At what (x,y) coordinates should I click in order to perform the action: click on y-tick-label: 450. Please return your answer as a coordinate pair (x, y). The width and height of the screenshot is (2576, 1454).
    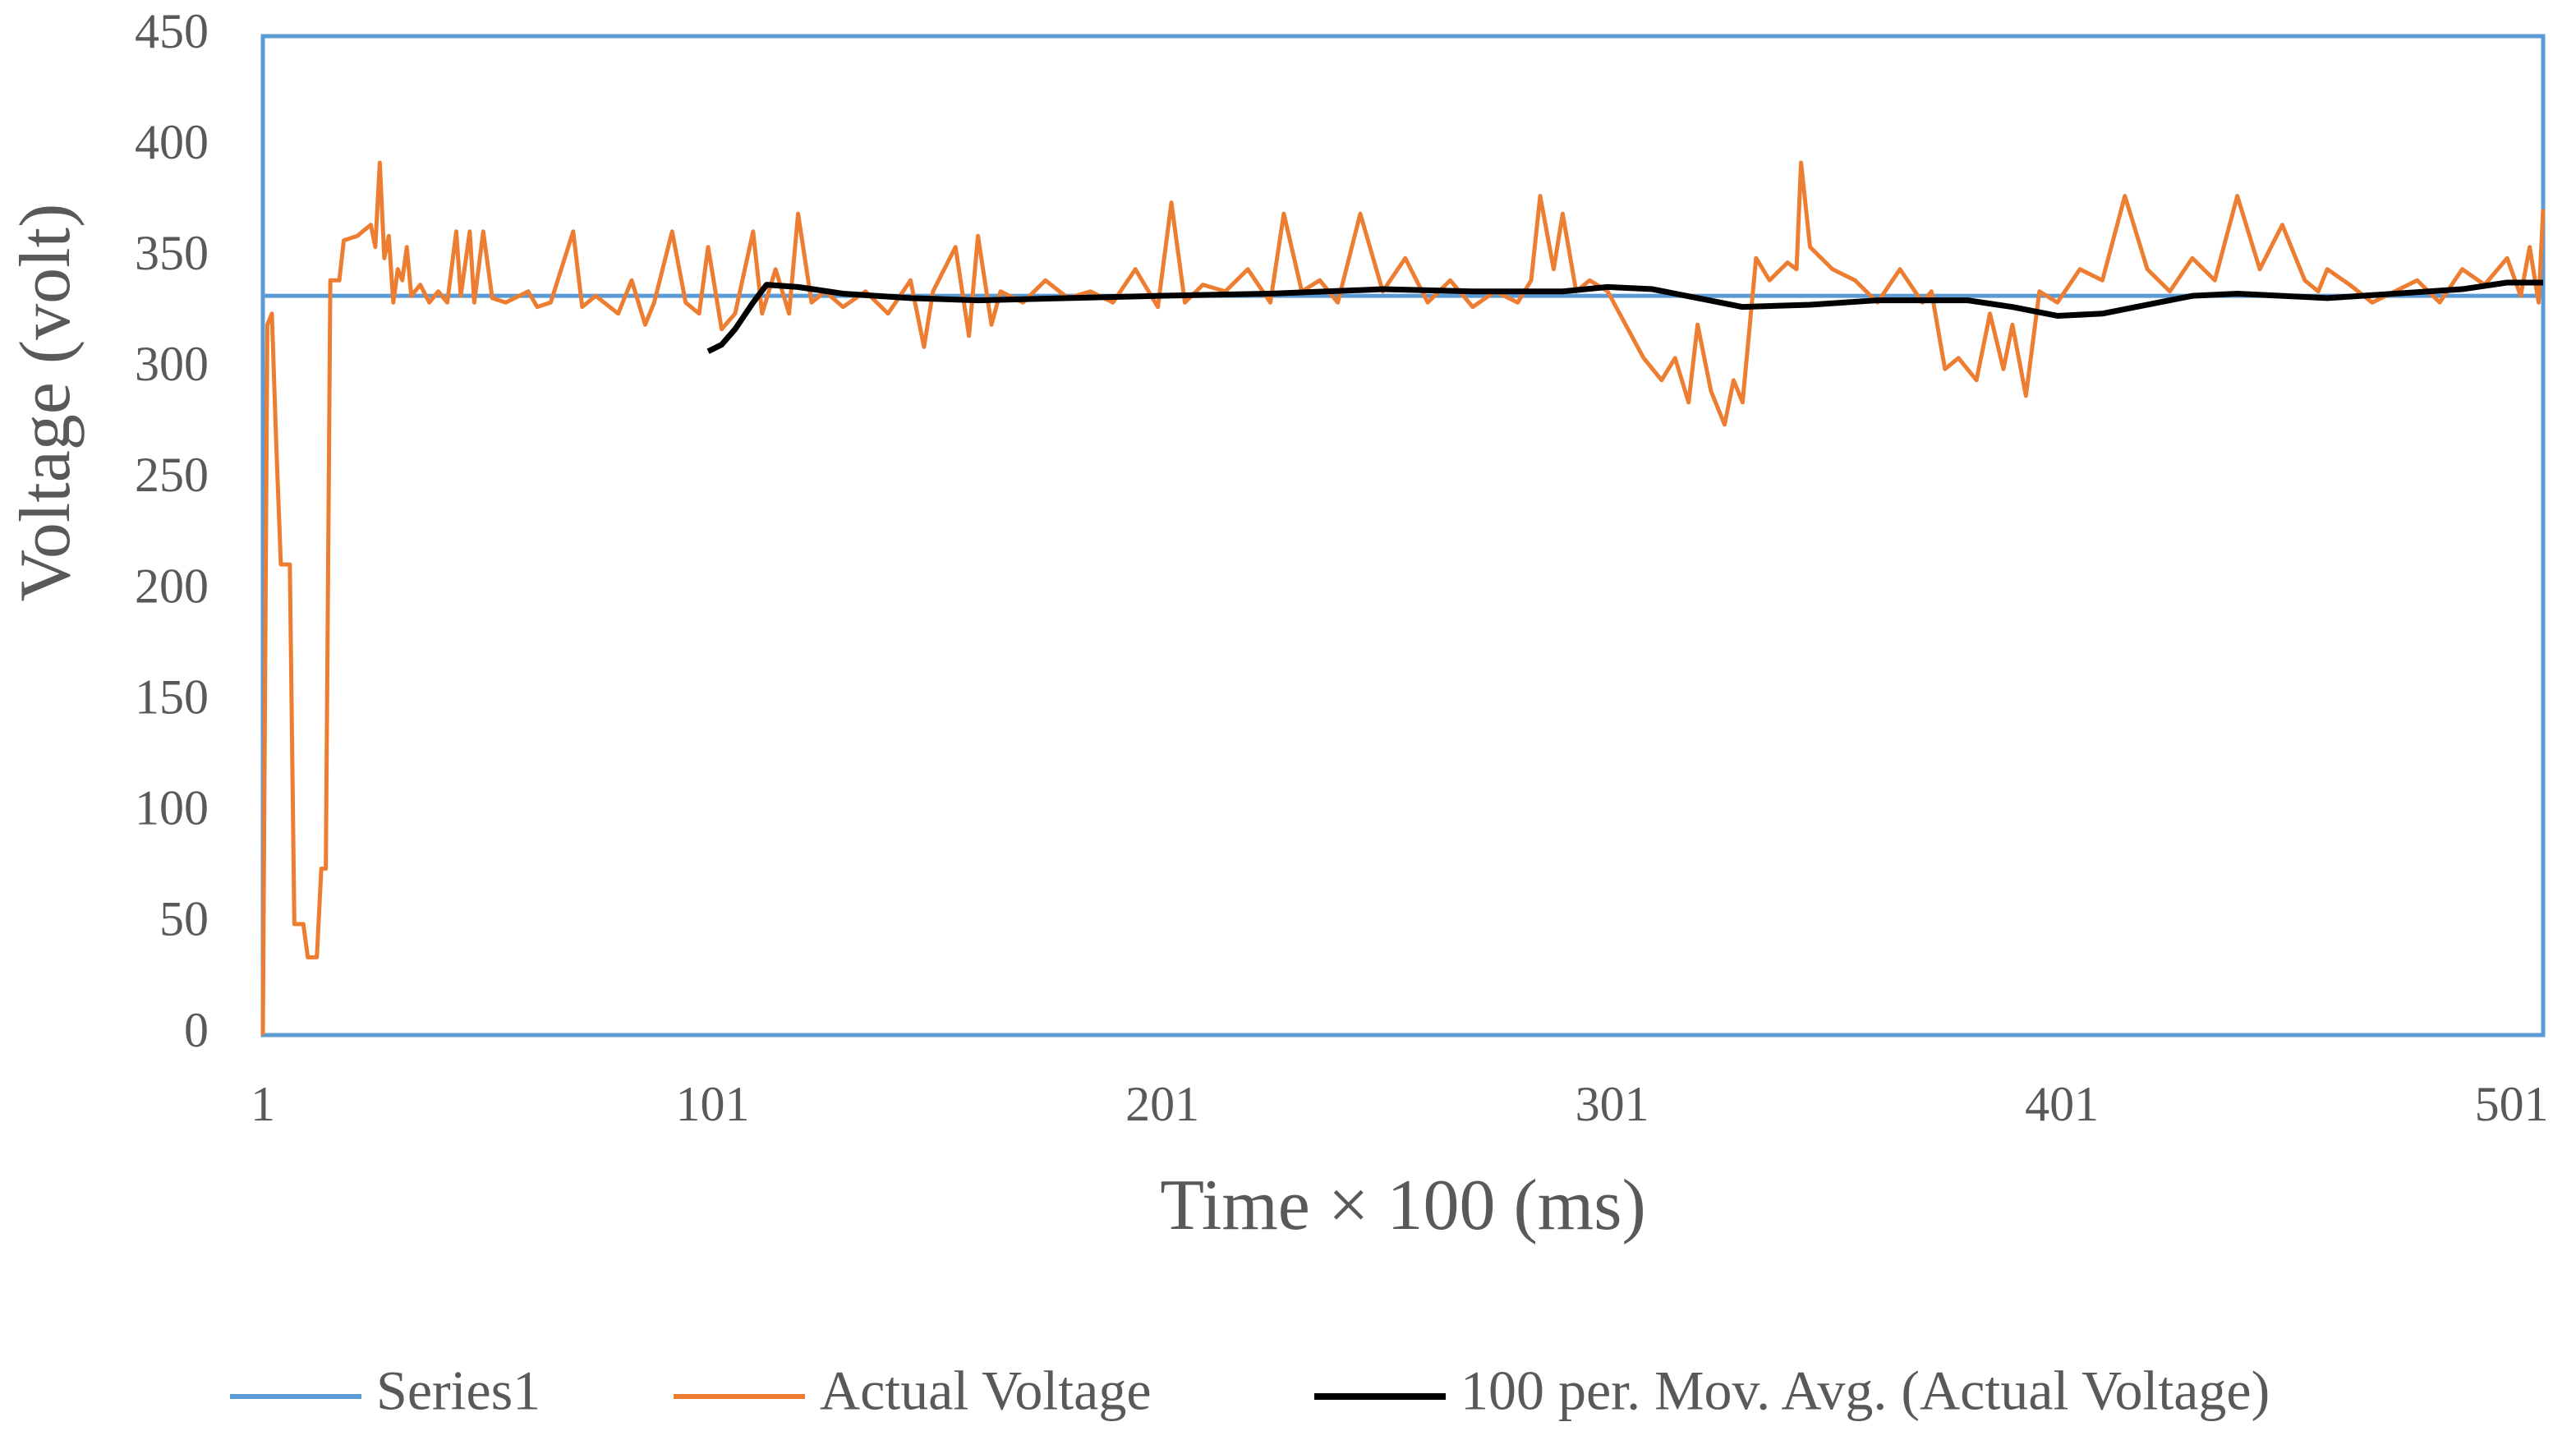
    Looking at the image, I should click on (172, 31).